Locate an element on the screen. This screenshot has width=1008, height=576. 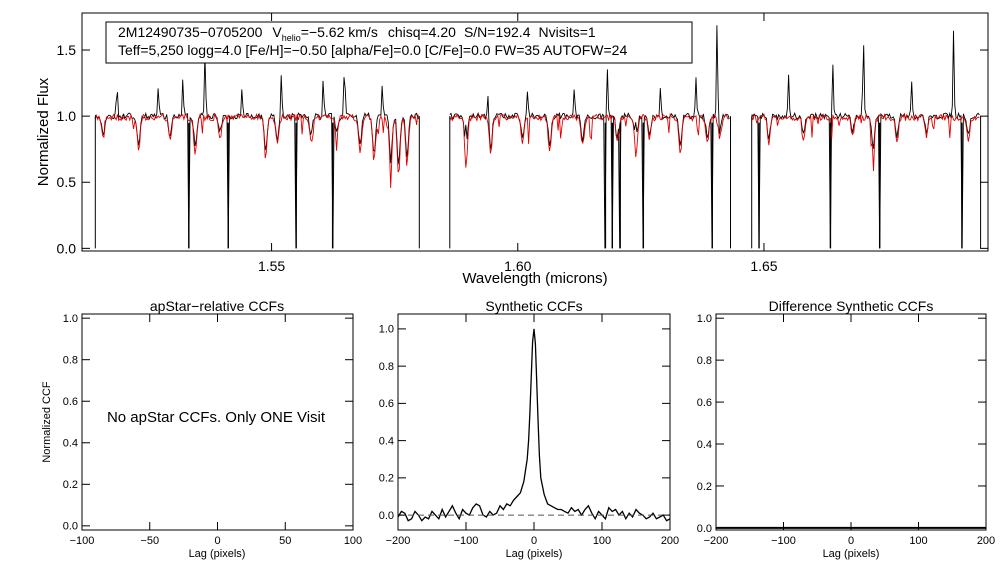
synthetic-ccf-line is located at coordinates (534, 425).